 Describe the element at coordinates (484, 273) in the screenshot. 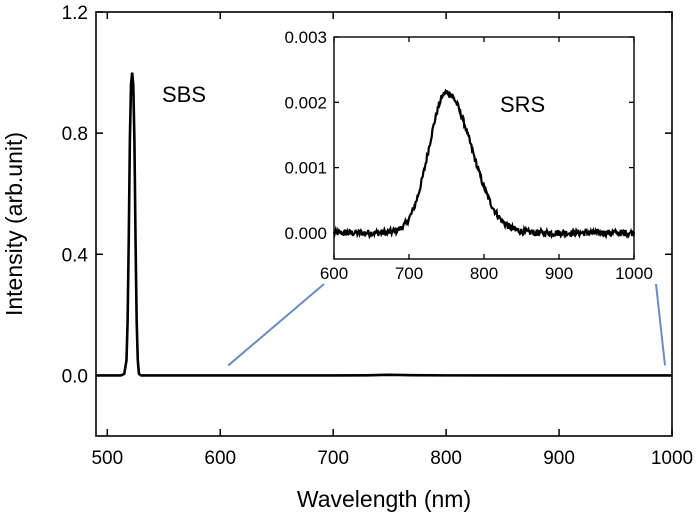

I see `inset-x-tick-label: 800` at that location.